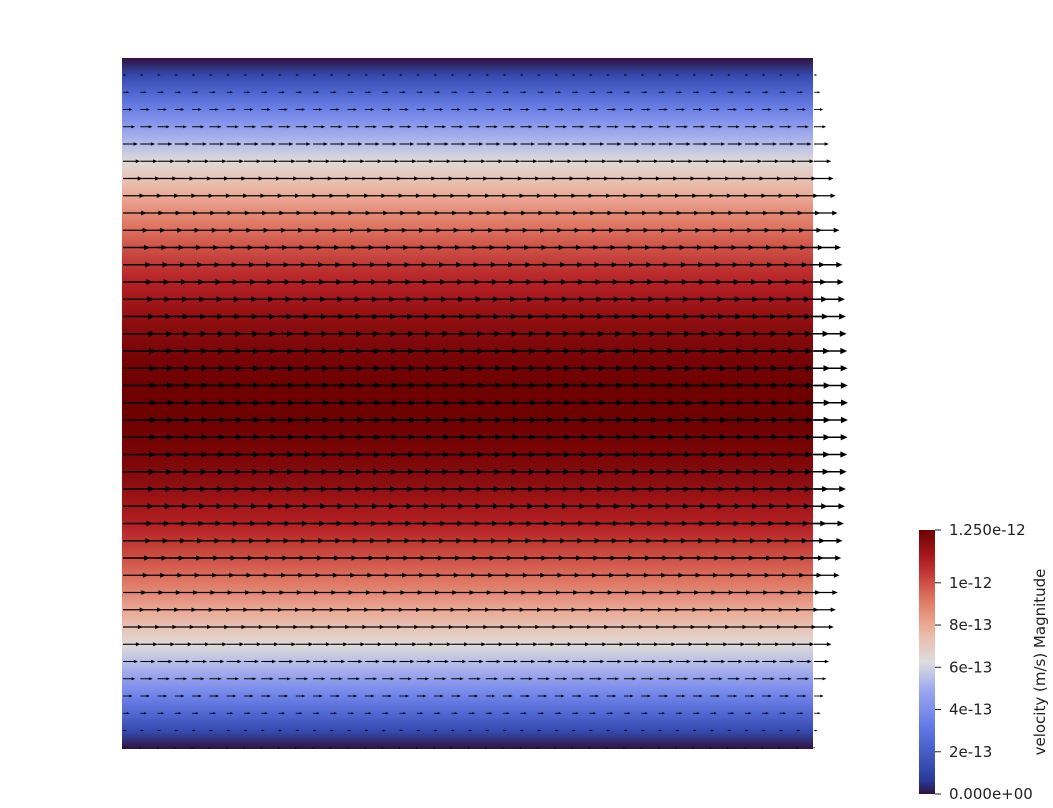 The height and width of the screenshot is (808, 1053). I want to click on legend-title: velocity (m/s) Magnitude, so click(1040, 662).